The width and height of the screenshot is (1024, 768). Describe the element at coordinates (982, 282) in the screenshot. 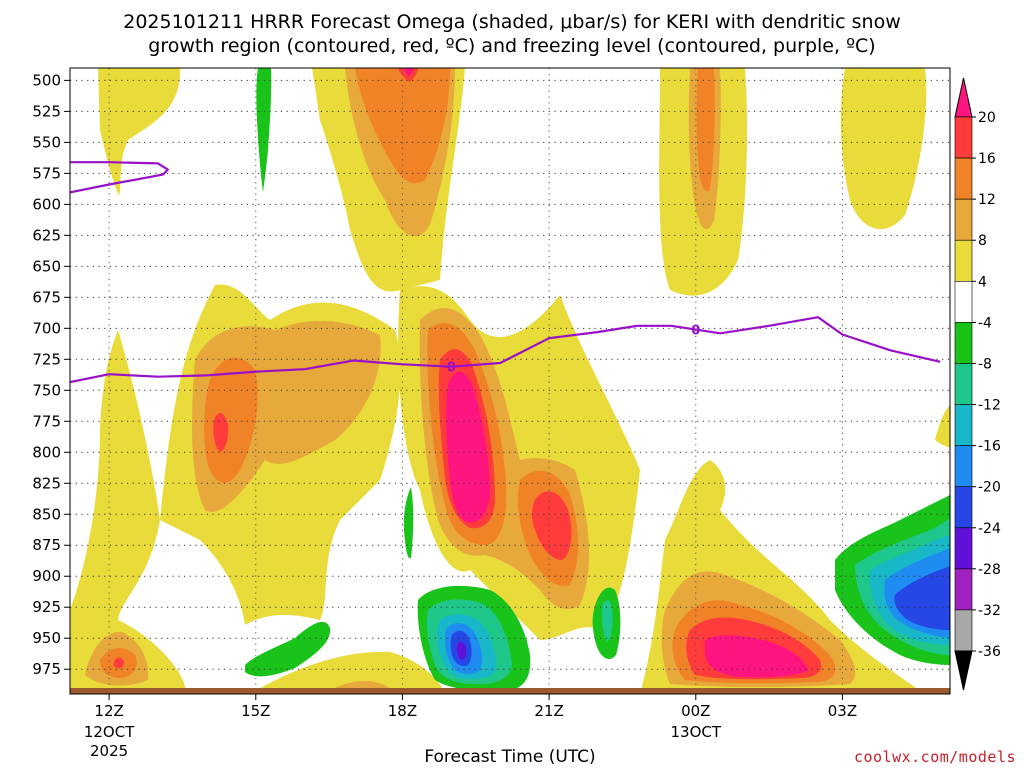

I see `colorbar-label: 4` at that location.